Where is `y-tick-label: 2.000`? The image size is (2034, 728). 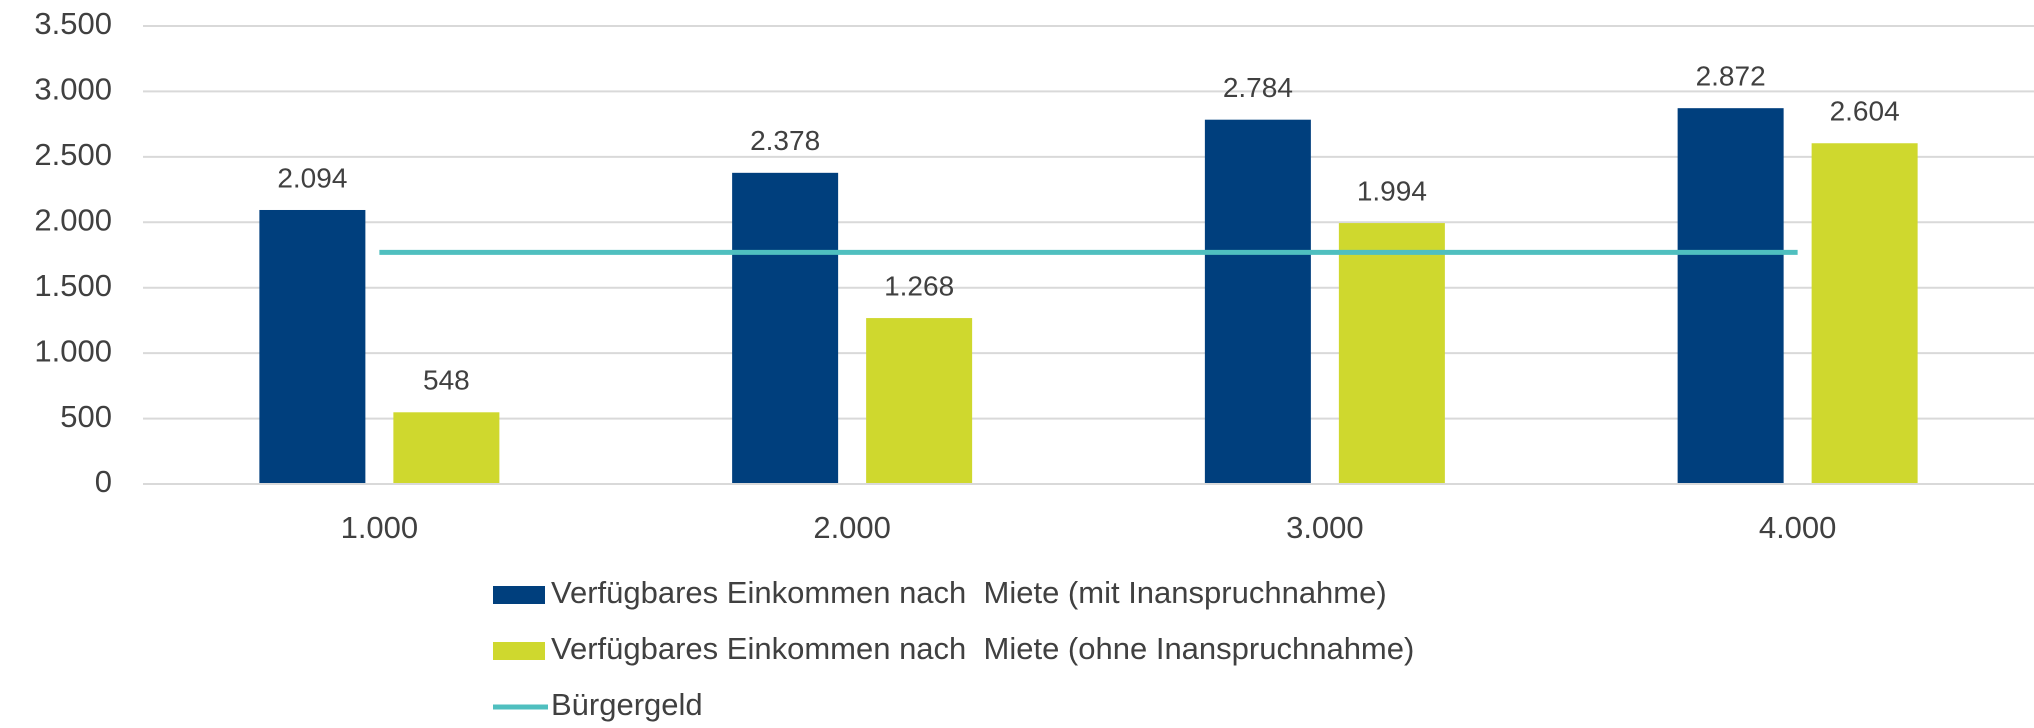 y-tick-label: 2.000 is located at coordinates (73, 219).